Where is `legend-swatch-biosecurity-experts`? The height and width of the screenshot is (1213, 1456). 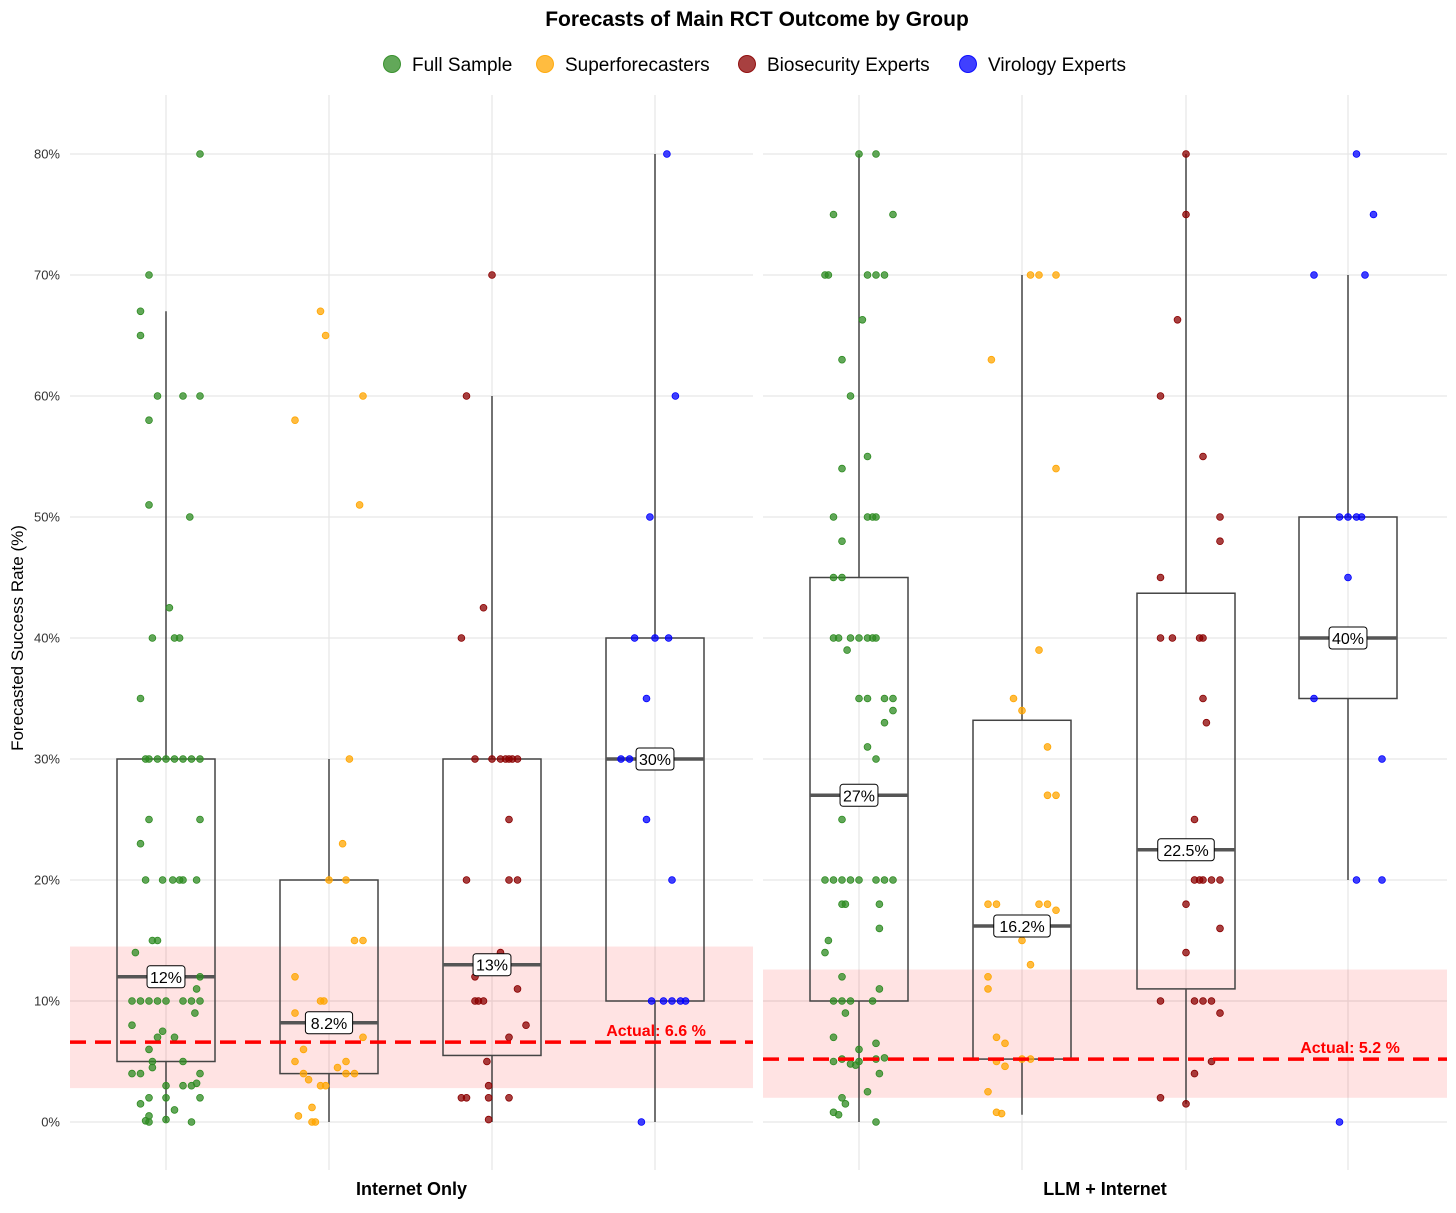 legend-swatch-biosecurity-experts is located at coordinates (747, 64).